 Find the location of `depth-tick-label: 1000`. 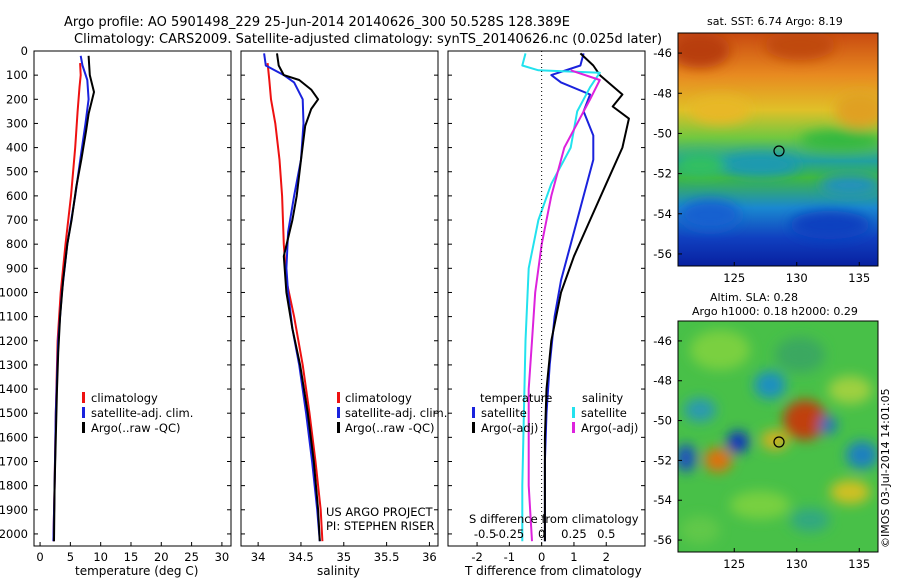

depth-tick-label: 1000 is located at coordinates (14, 292).